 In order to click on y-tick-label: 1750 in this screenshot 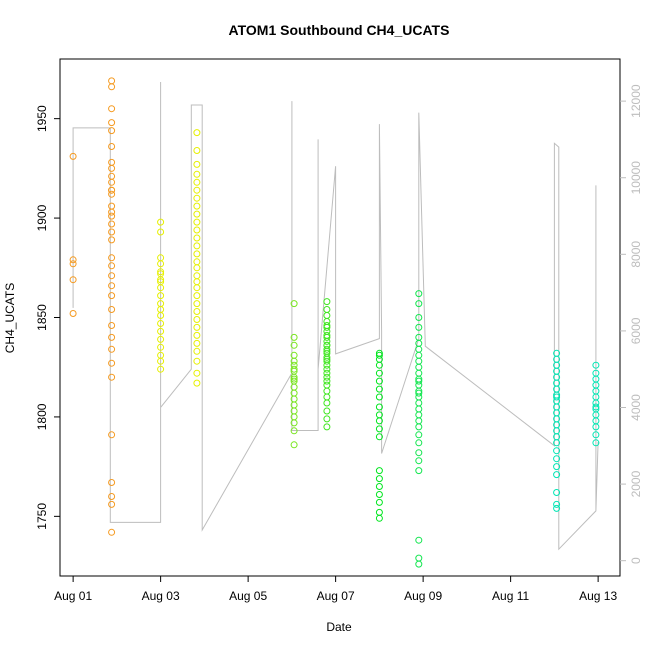, I will do `click(42, 516)`.